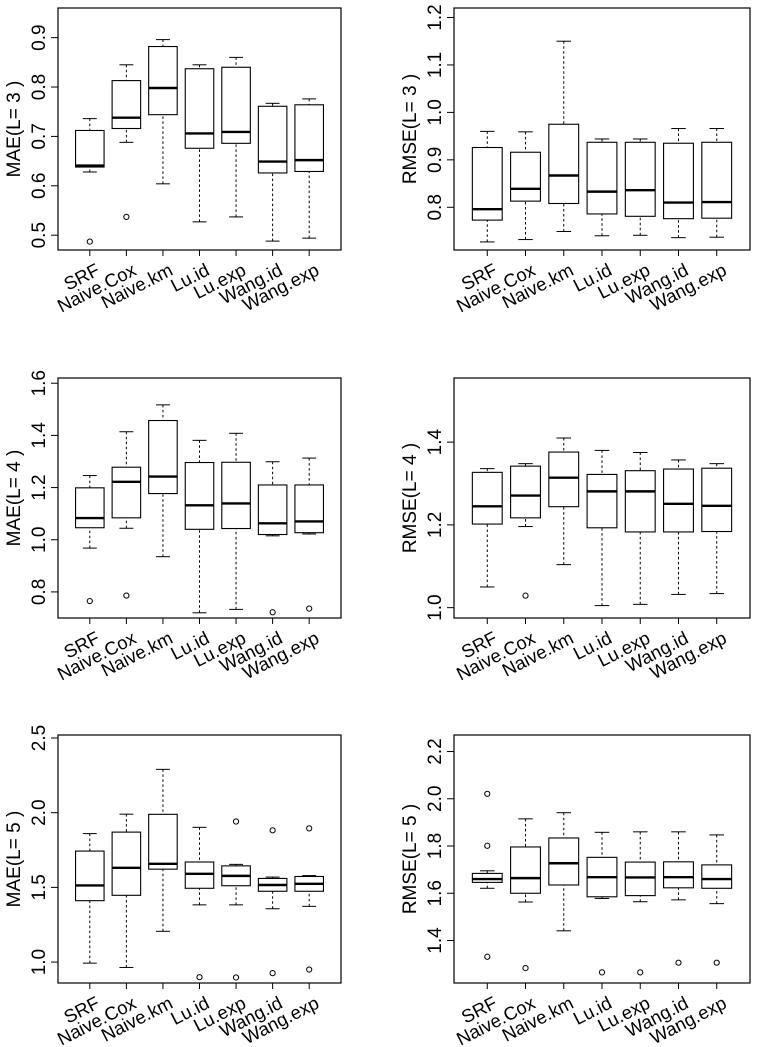 This screenshot has width=765, height=1047. What do you see at coordinates (14, 859) in the screenshot?
I see `y-axis-title: MAE(L= 5 )` at bounding box center [14, 859].